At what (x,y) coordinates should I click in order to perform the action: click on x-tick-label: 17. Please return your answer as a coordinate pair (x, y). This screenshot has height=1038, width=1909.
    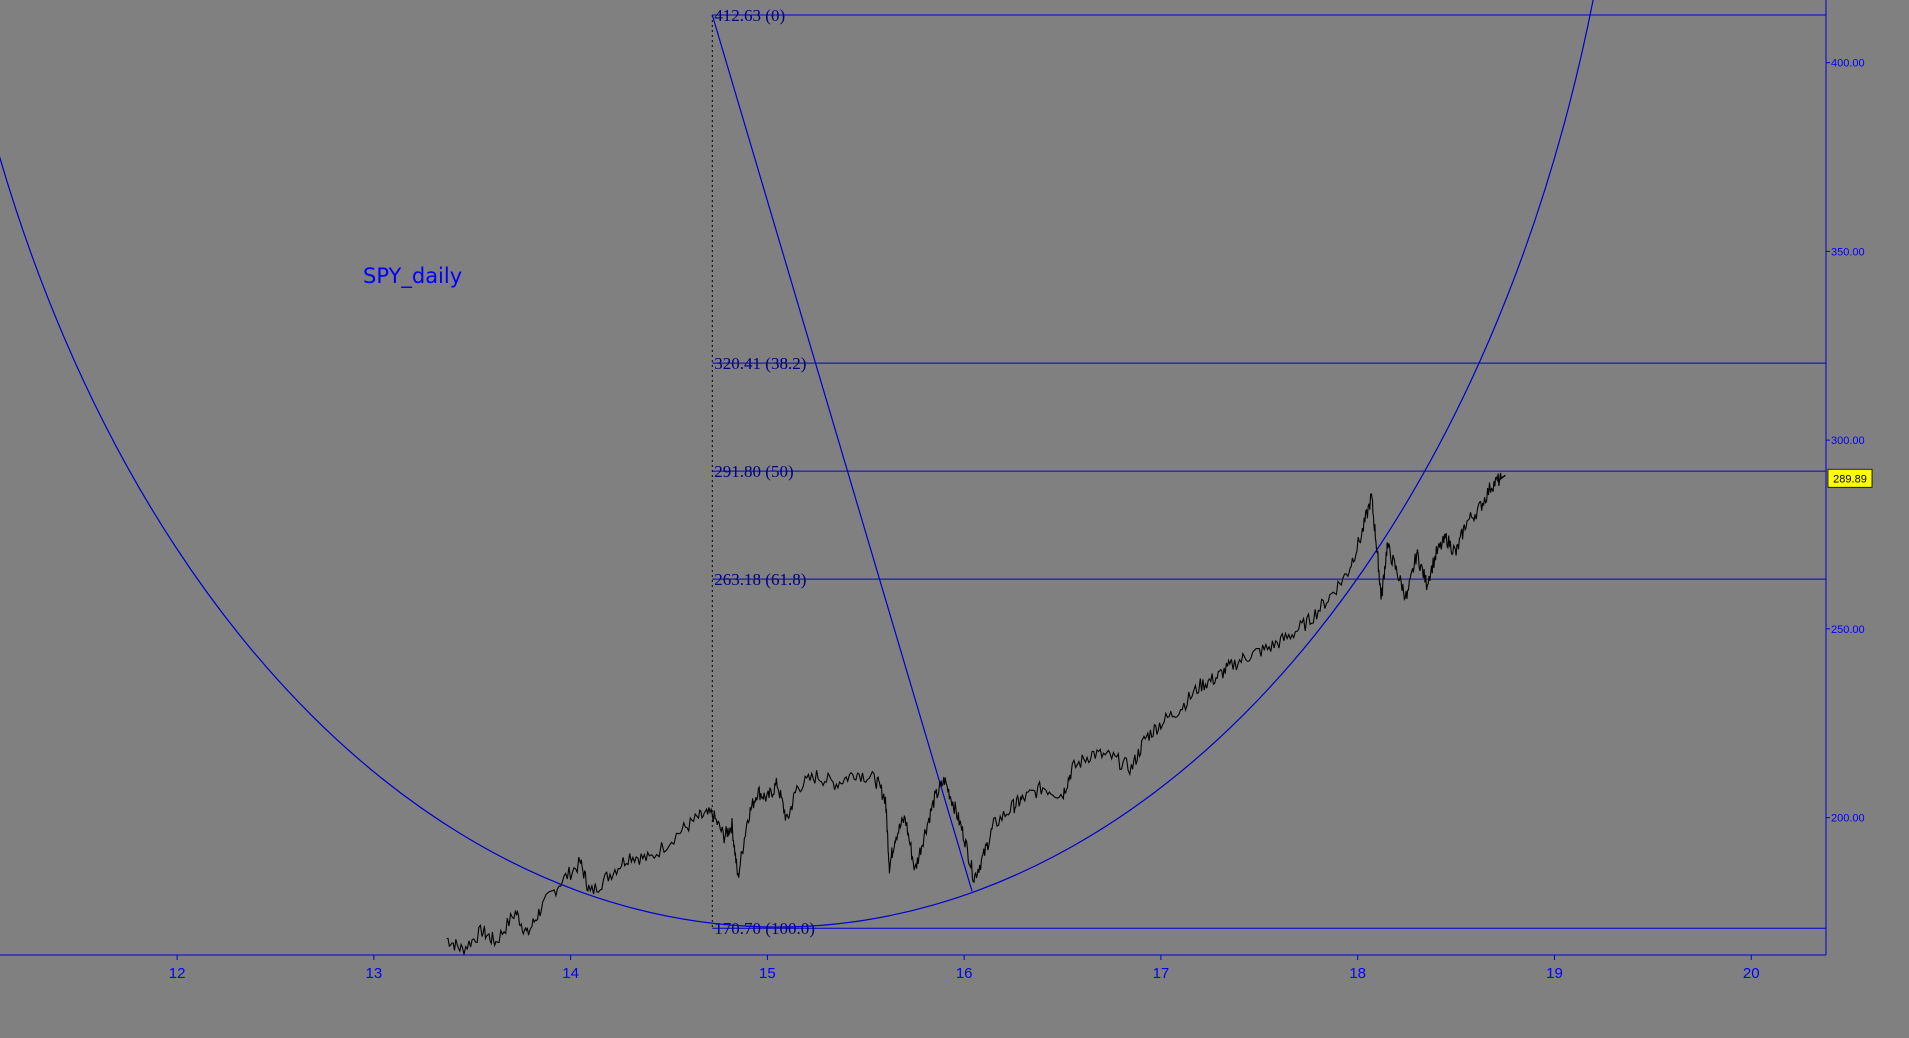
    Looking at the image, I should click on (1161, 973).